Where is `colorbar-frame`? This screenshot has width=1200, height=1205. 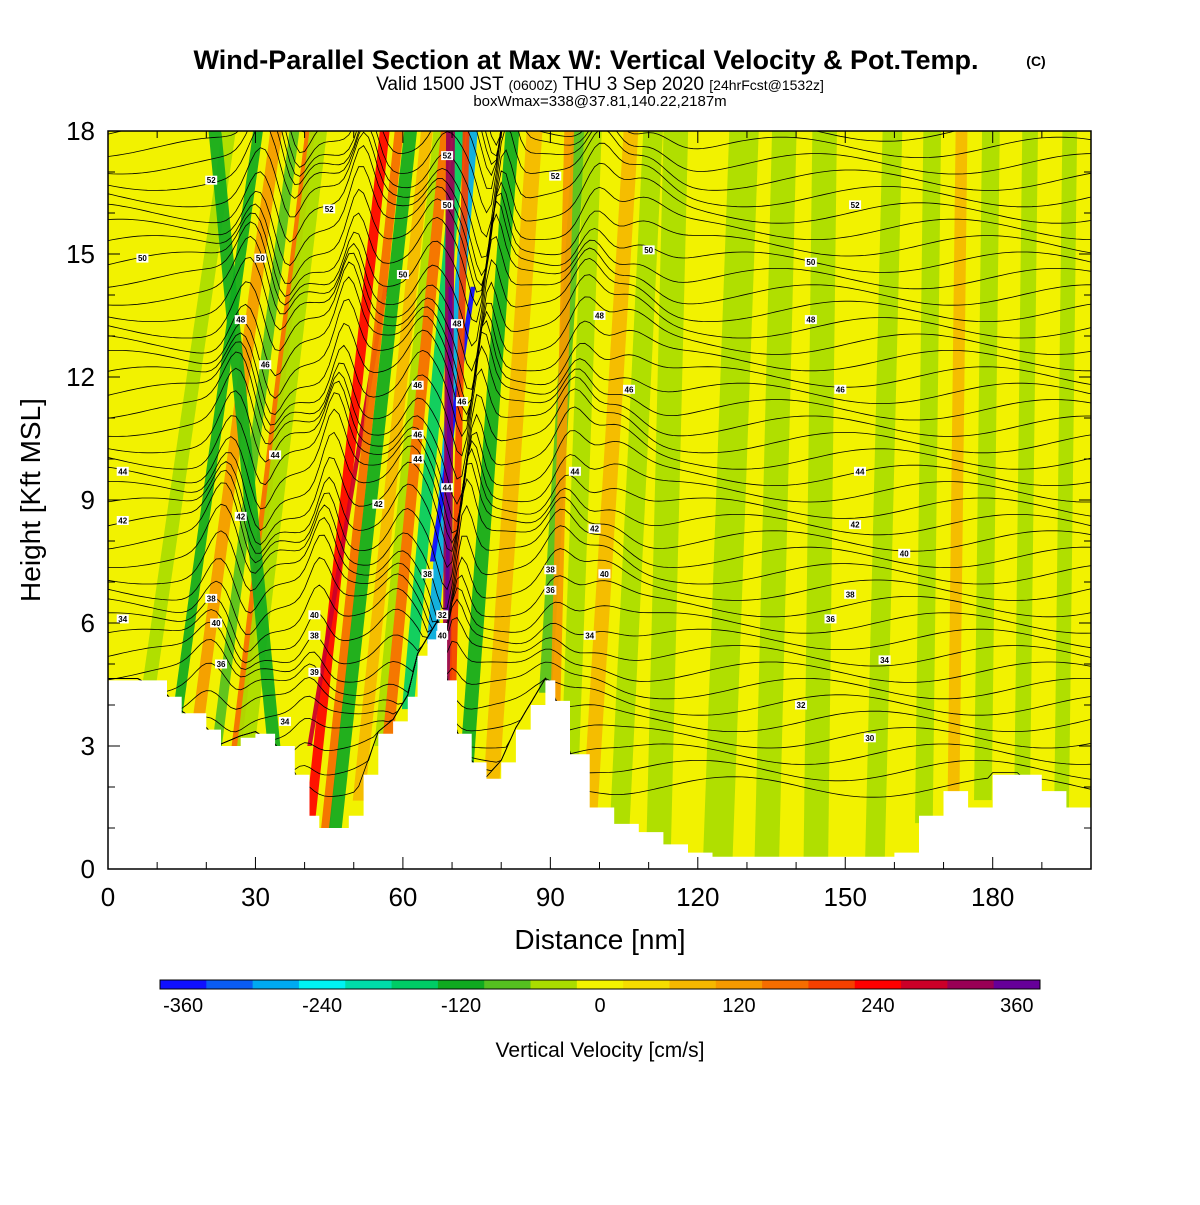 colorbar-frame is located at coordinates (600, 984).